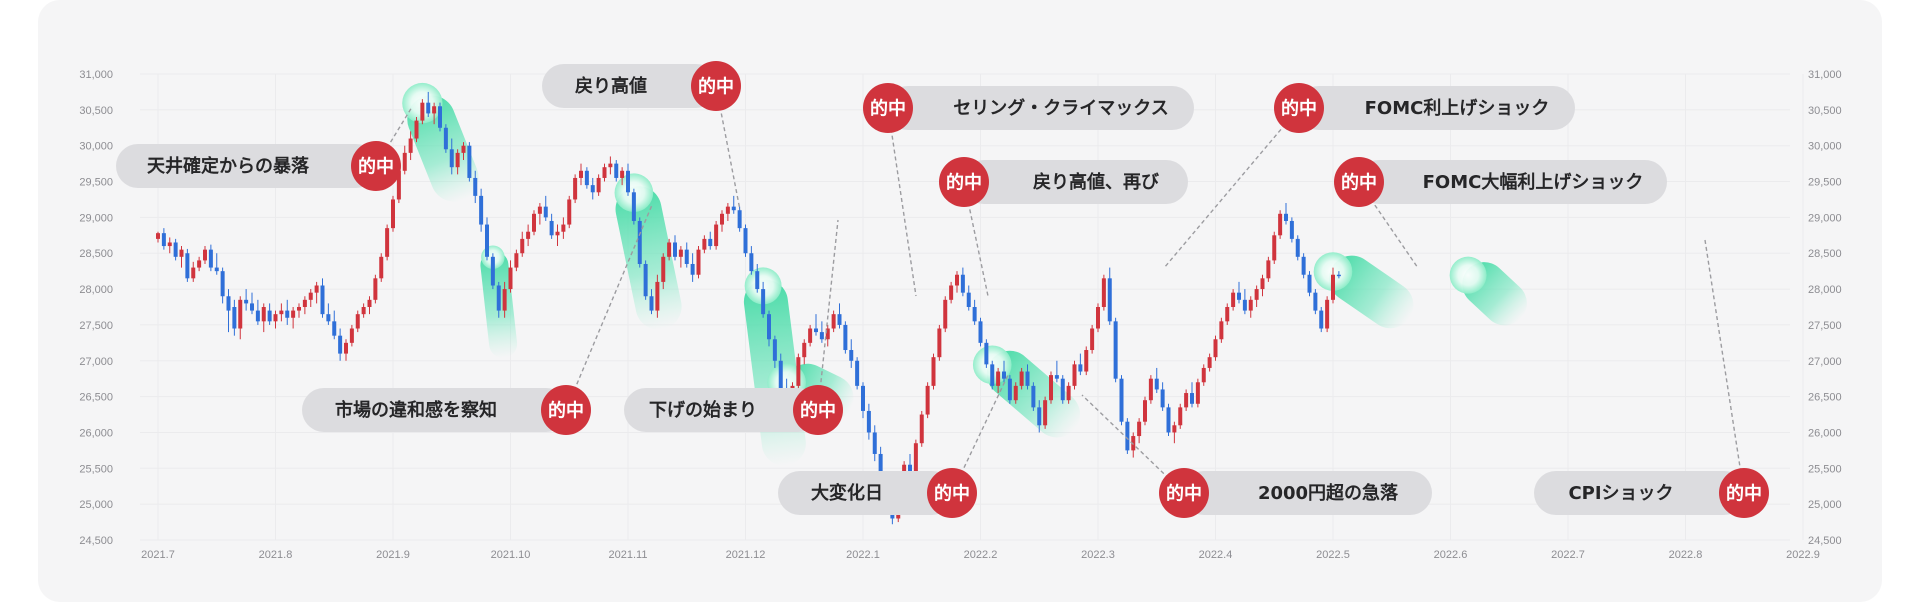 The height and width of the screenshot is (602, 1920). I want to click on x-tick: 2022.2, so click(981, 555).